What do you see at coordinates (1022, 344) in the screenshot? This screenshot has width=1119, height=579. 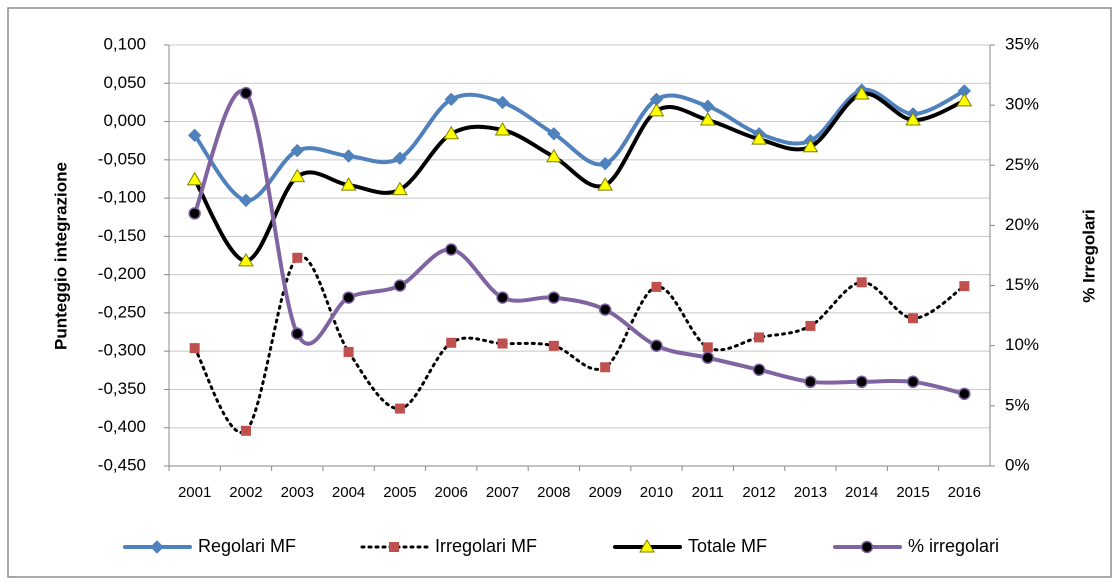 I see `y2-tick-label: 10%` at bounding box center [1022, 344].